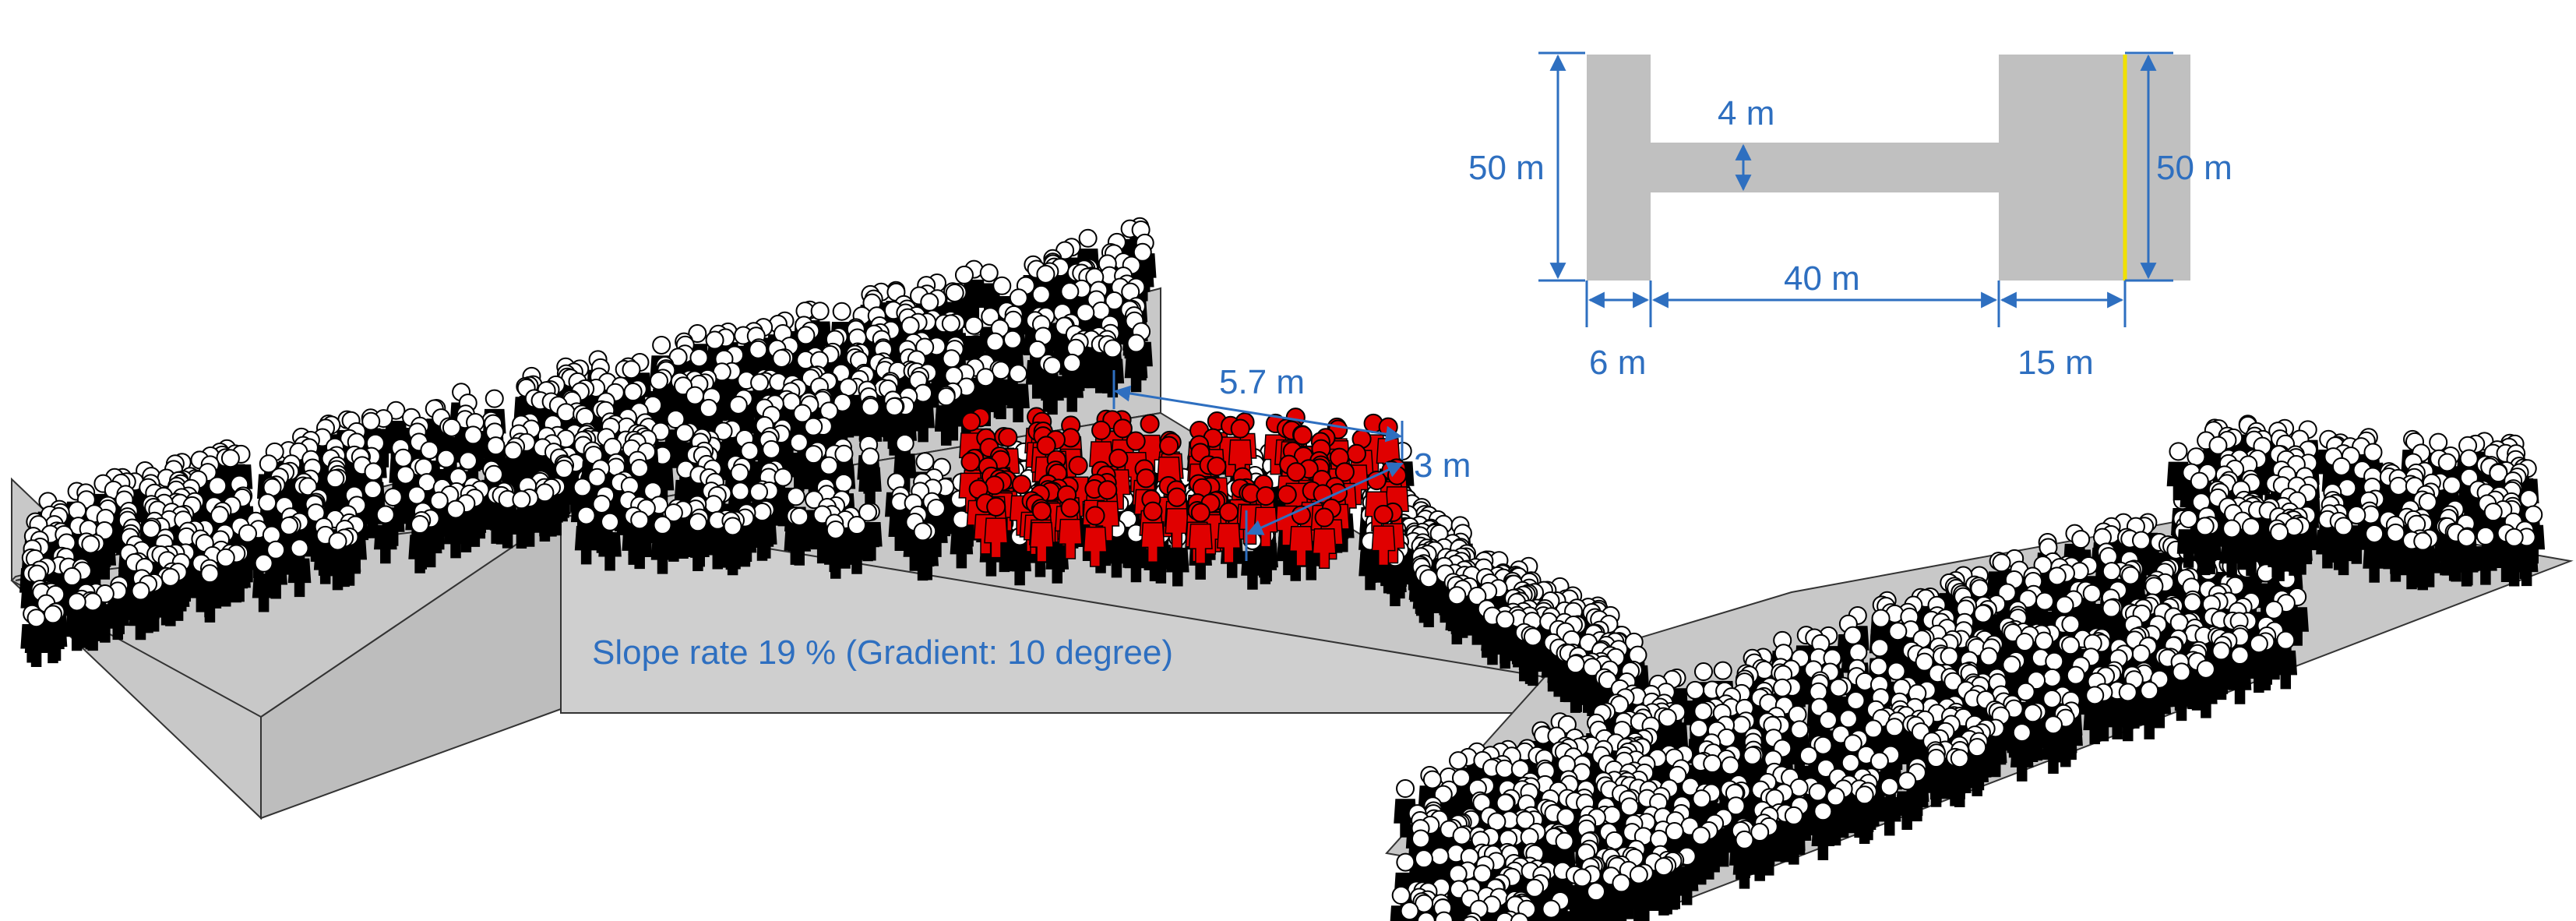 The width and height of the screenshot is (2576, 921). I want to click on left-width-label: 50 m, so click(1506, 168).